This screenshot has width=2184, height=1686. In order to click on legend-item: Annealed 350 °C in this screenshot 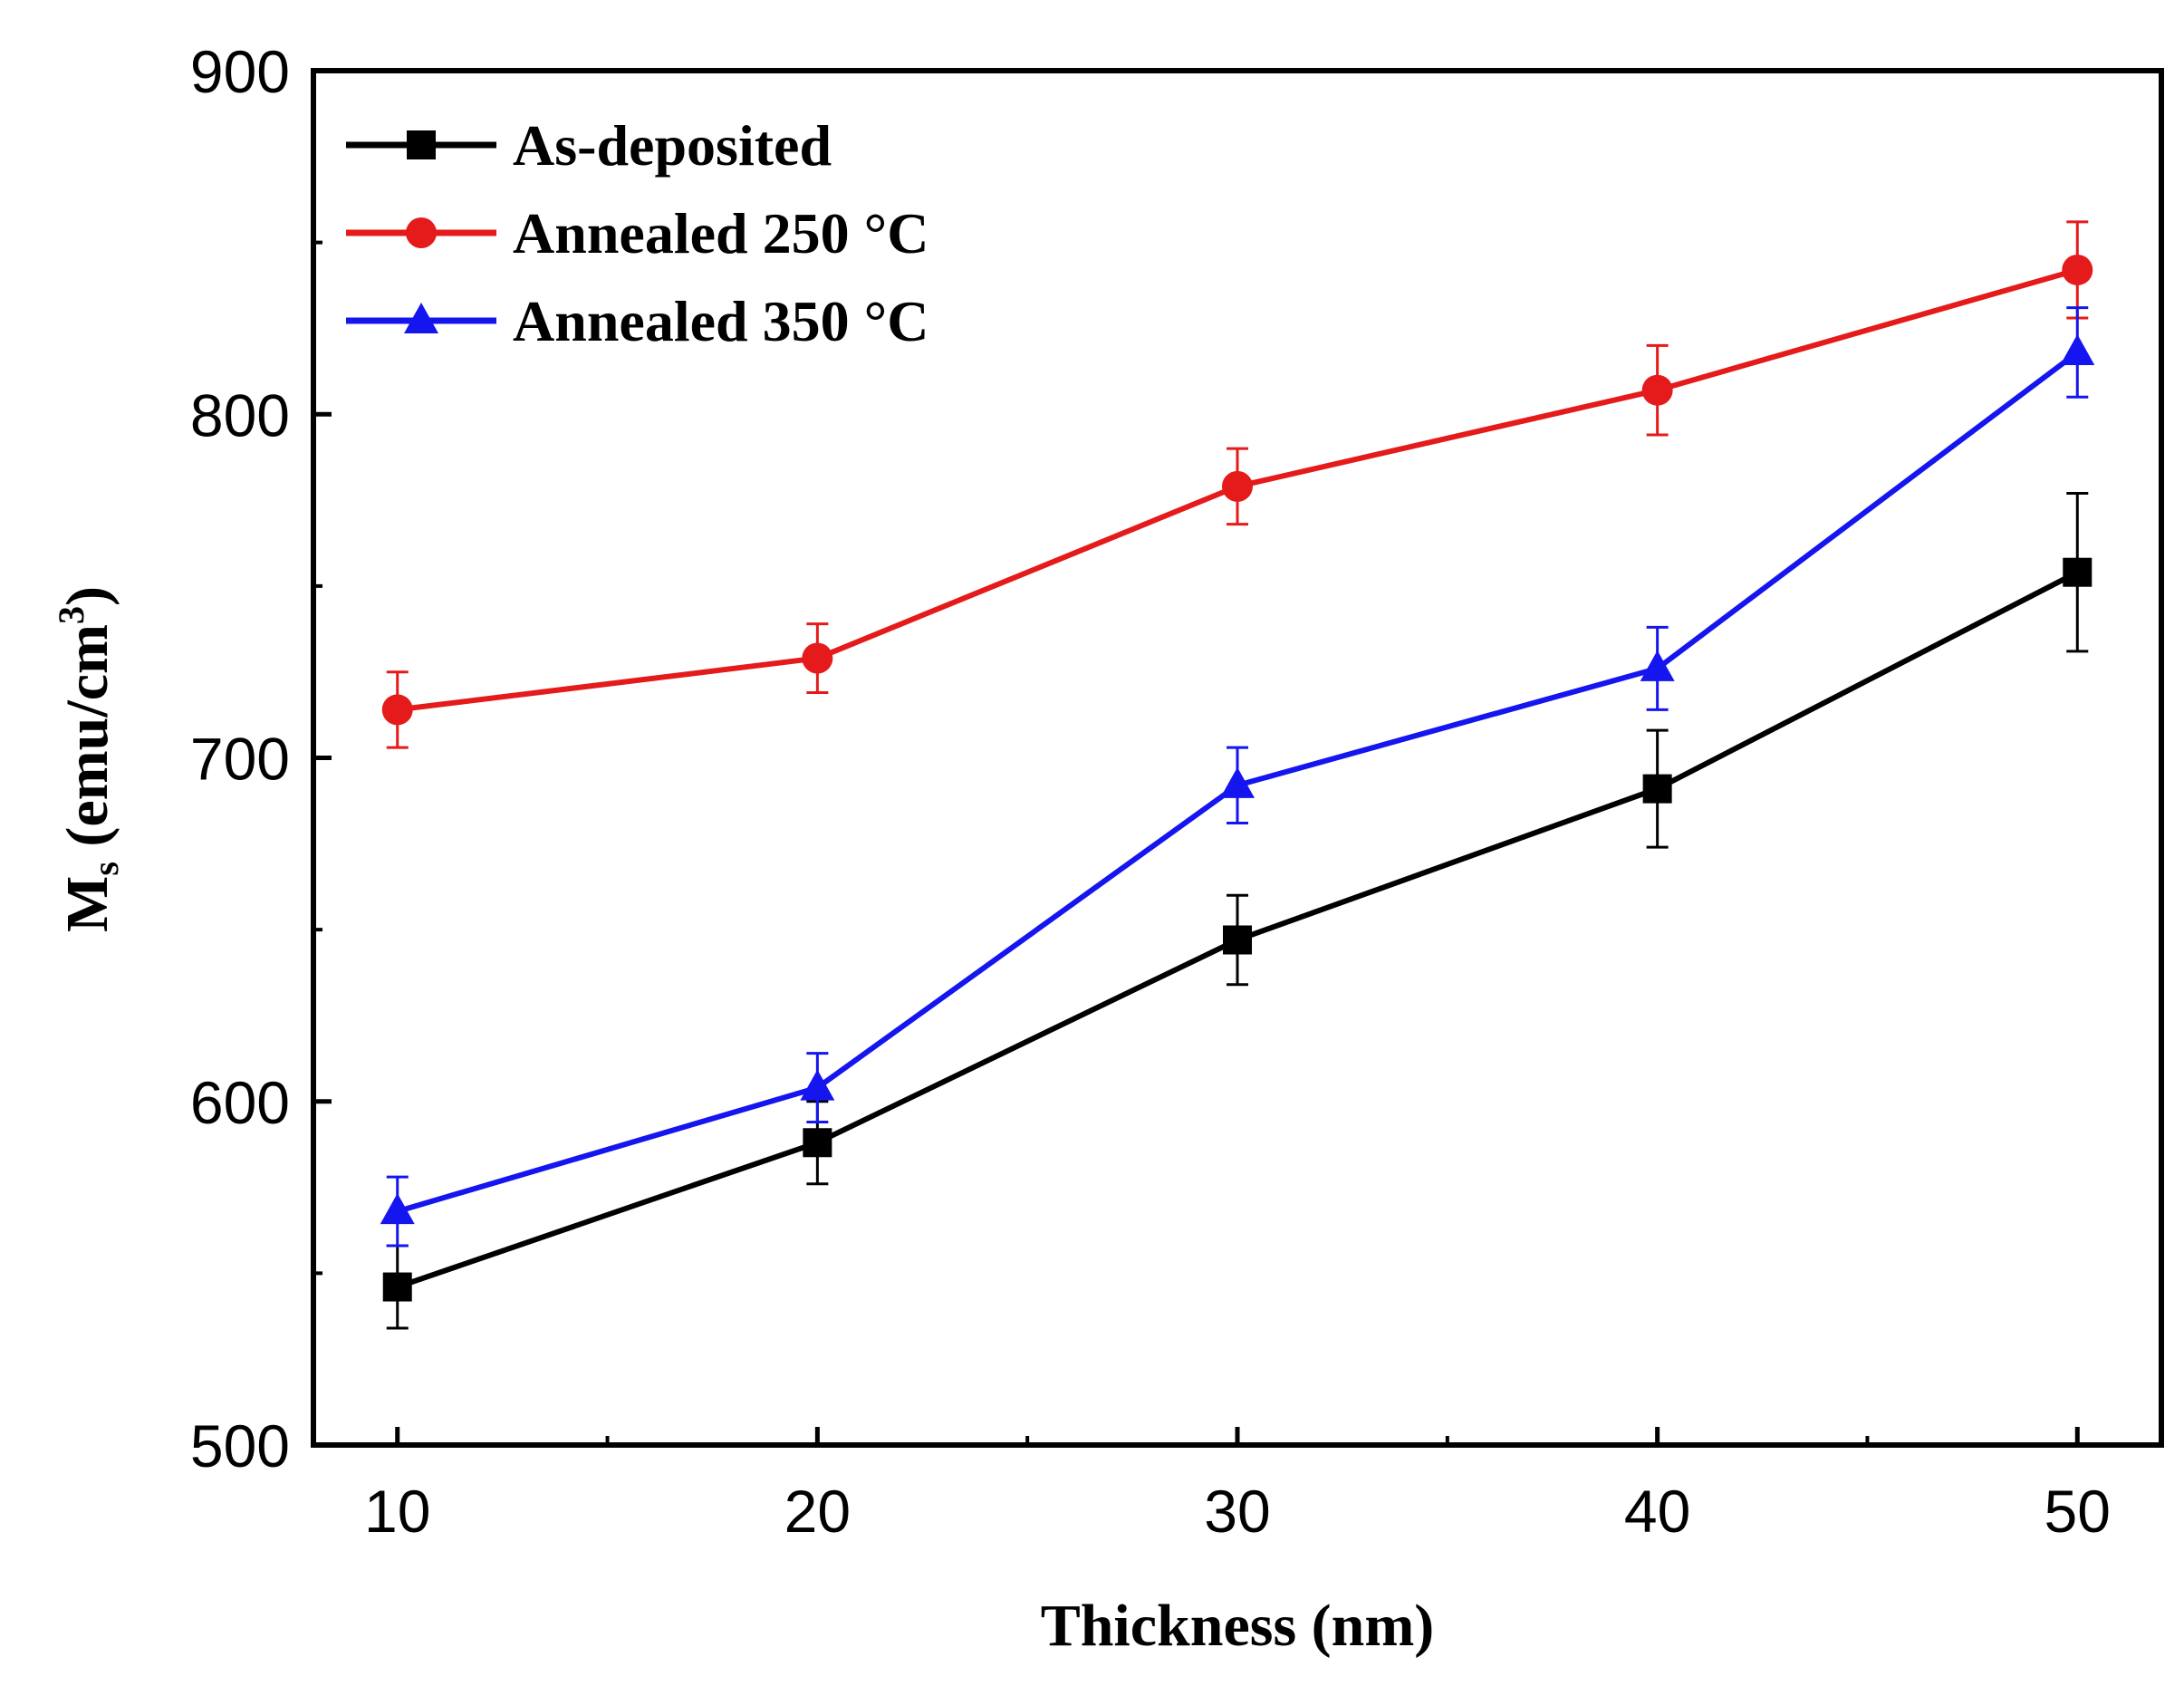, I will do `click(637, 321)`.